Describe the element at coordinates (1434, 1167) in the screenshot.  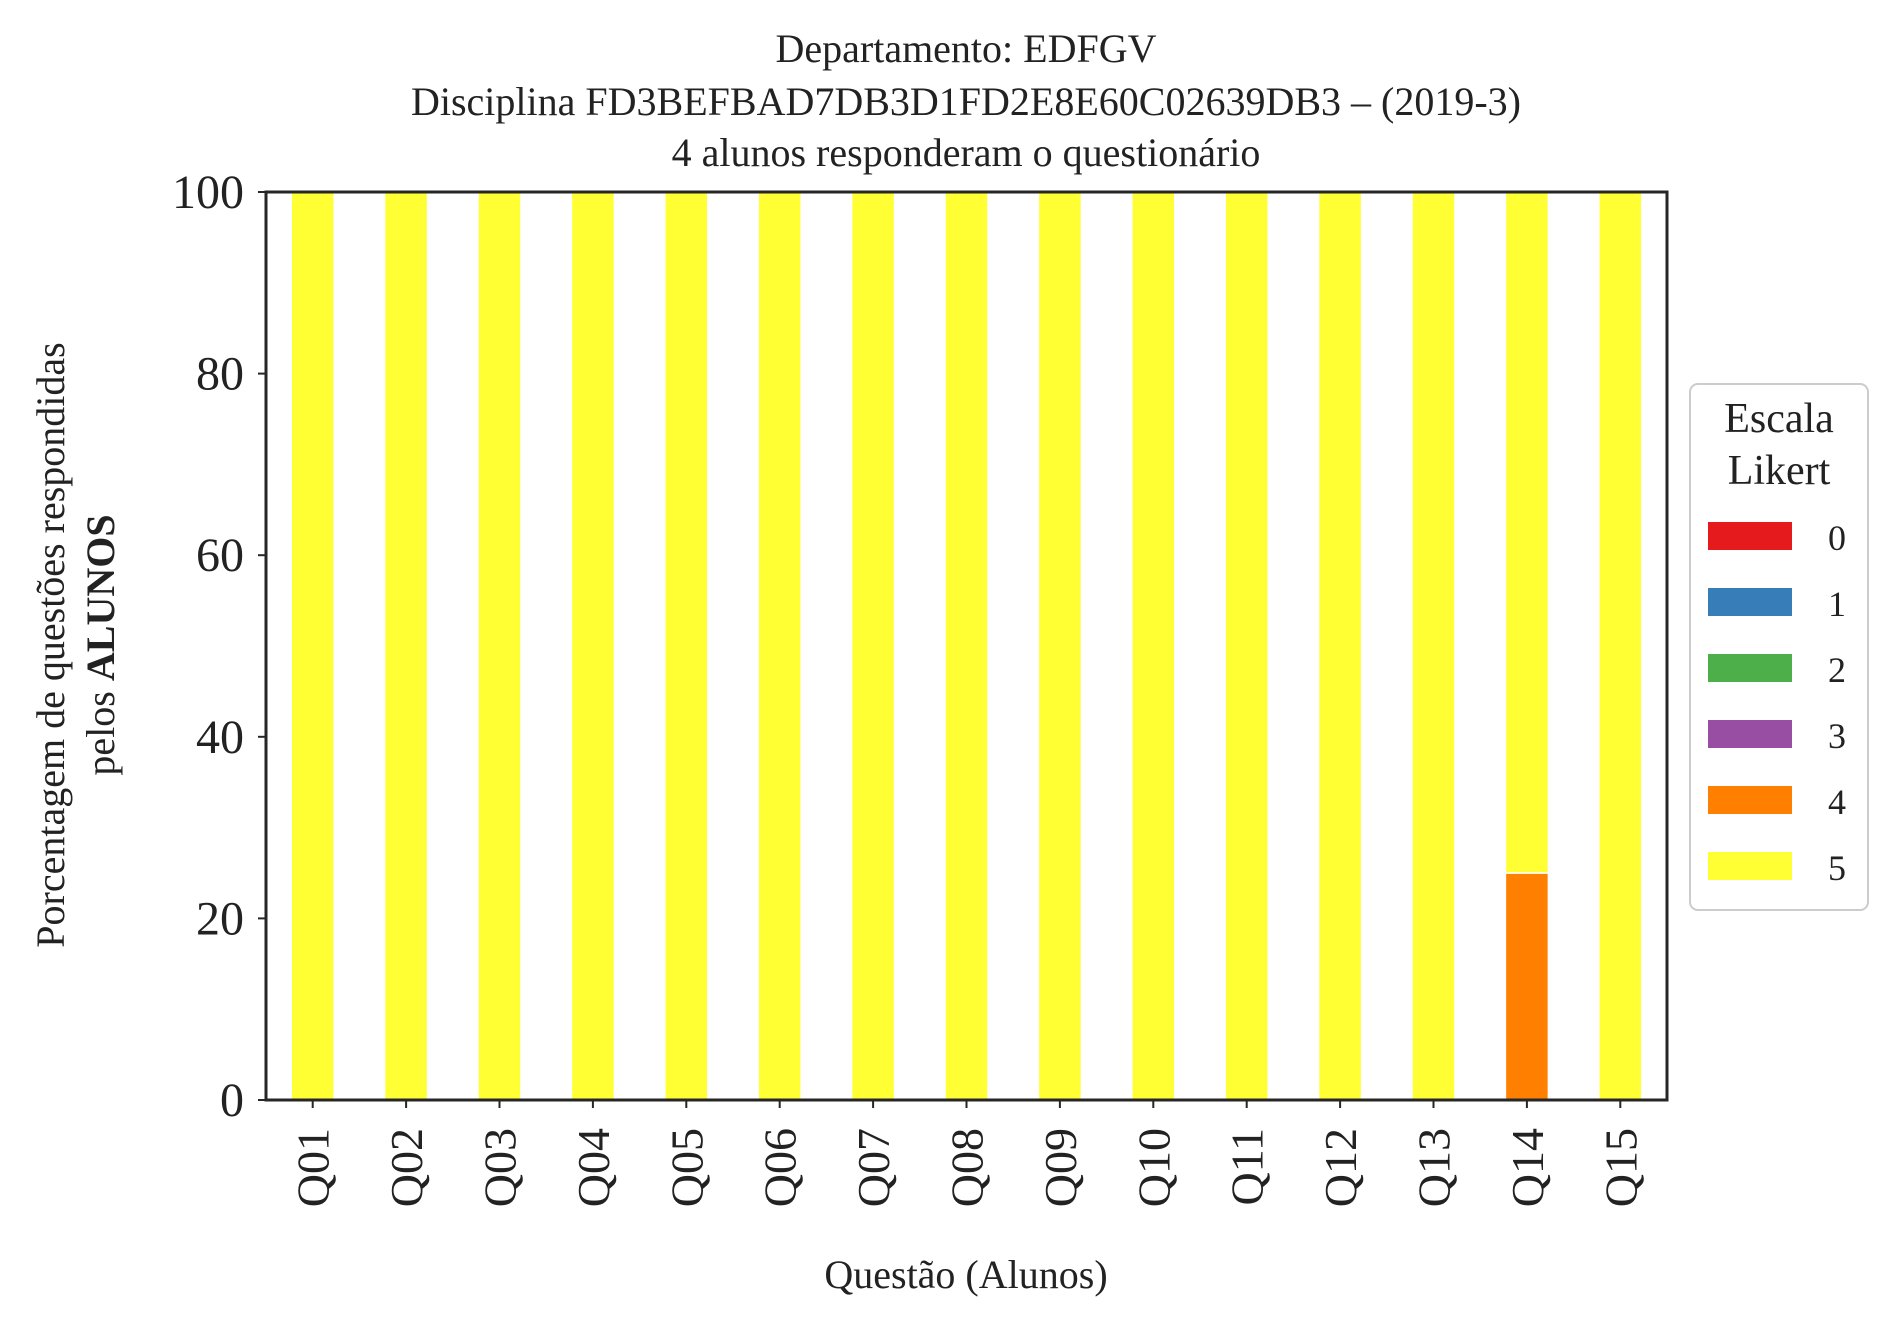
I see `x-tick-label-q13: Q13` at that location.